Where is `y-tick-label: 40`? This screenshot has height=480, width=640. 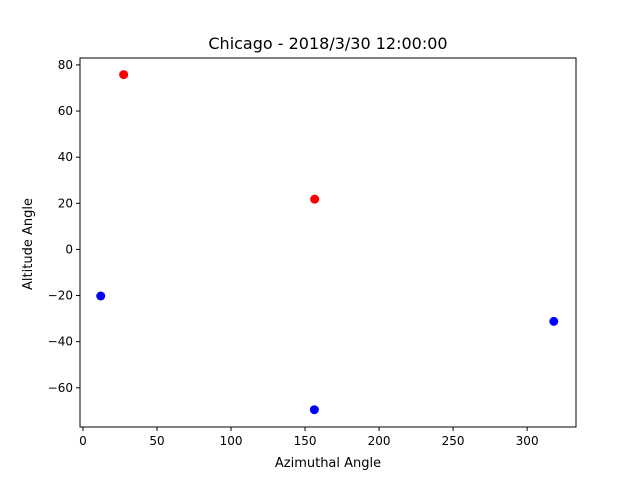 y-tick-label: 40 is located at coordinates (65, 157).